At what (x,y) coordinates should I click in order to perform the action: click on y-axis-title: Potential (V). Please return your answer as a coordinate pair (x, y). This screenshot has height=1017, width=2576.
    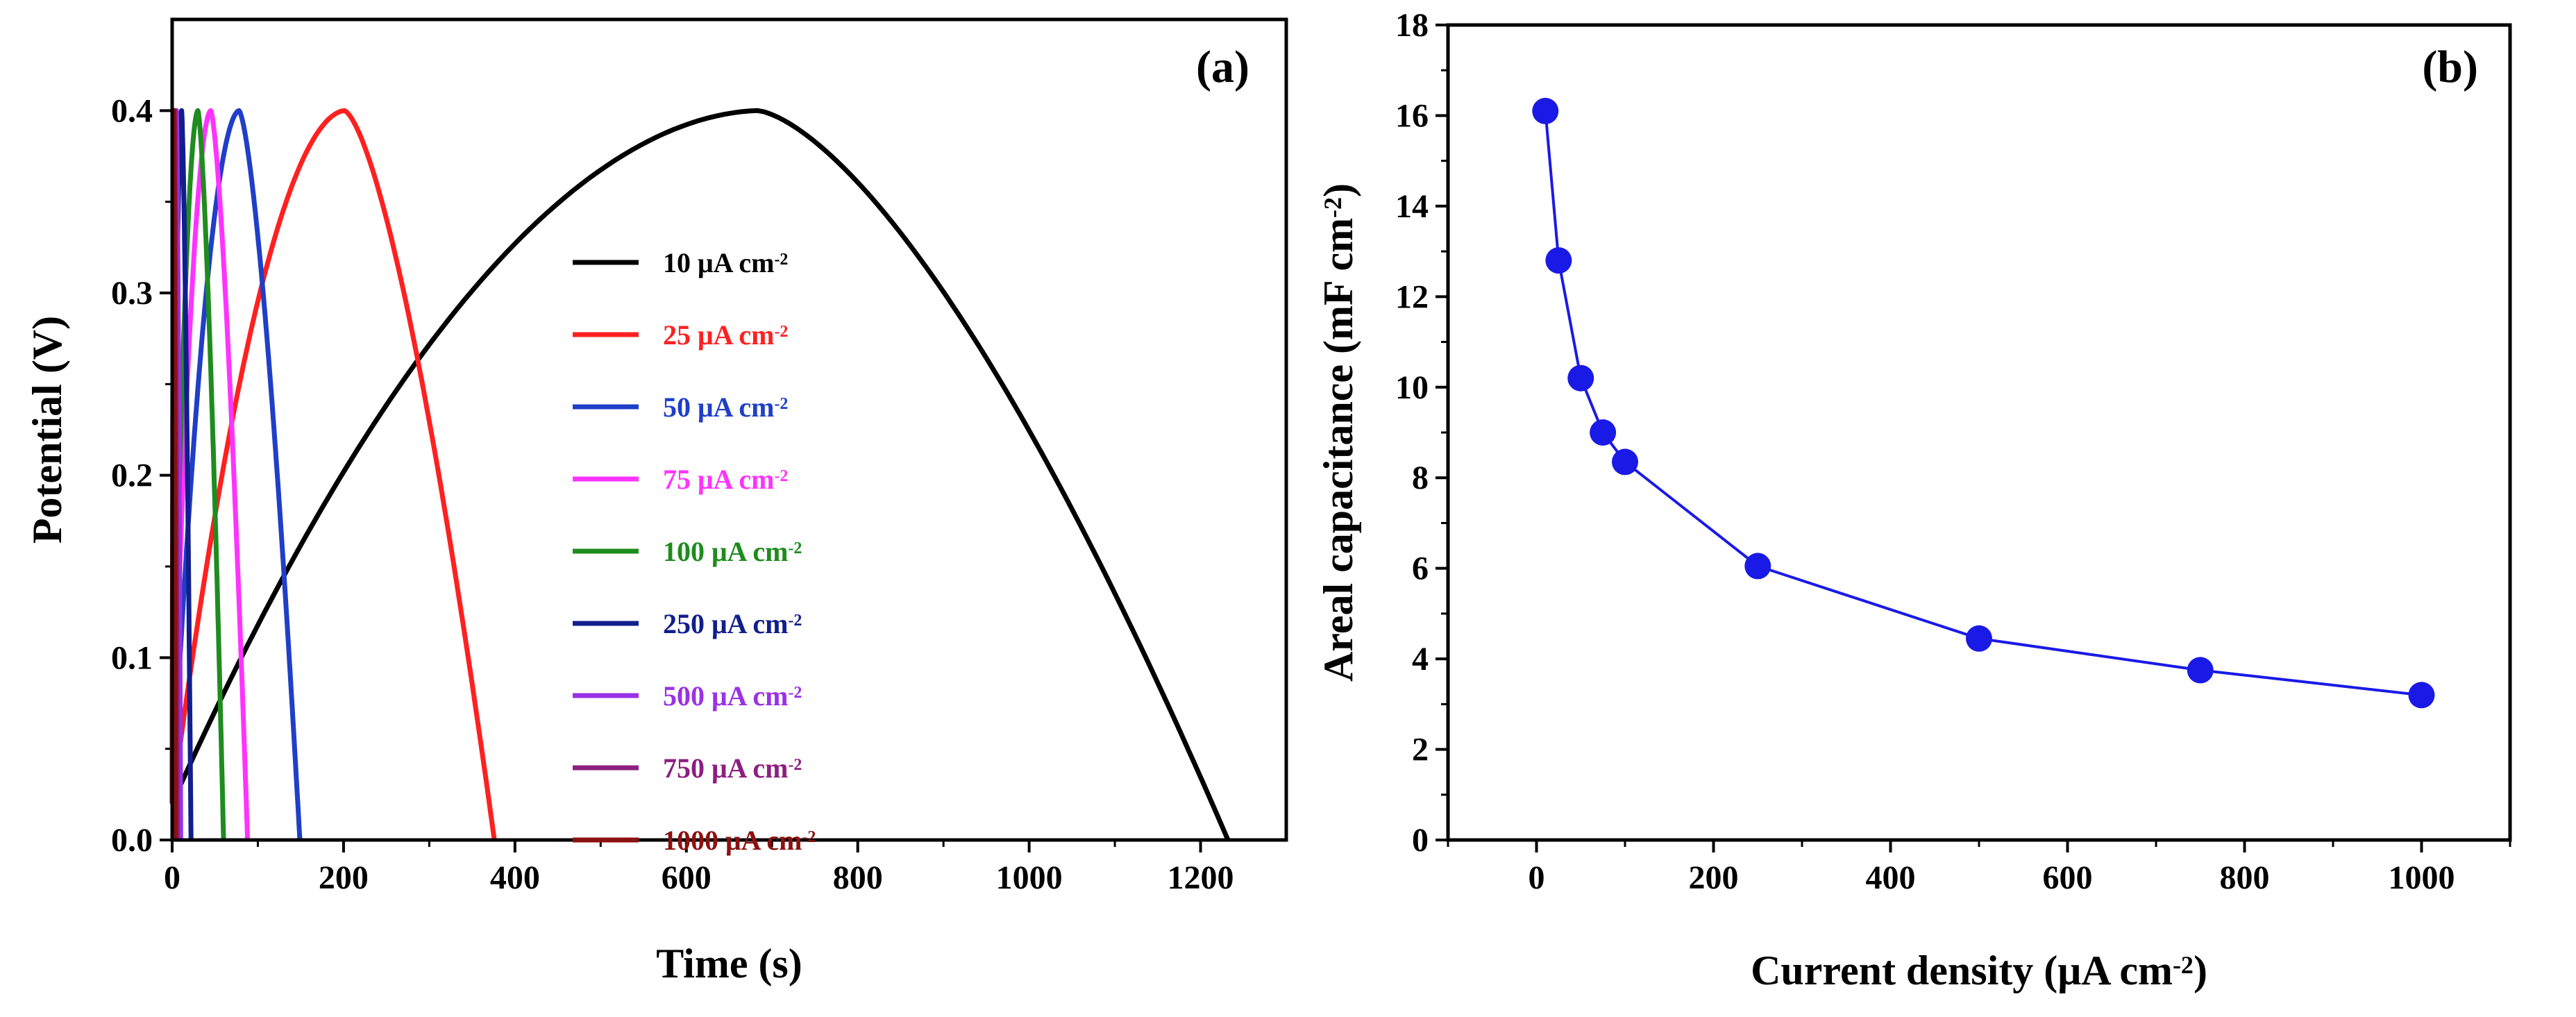
    Looking at the image, I should click on (47, 430).